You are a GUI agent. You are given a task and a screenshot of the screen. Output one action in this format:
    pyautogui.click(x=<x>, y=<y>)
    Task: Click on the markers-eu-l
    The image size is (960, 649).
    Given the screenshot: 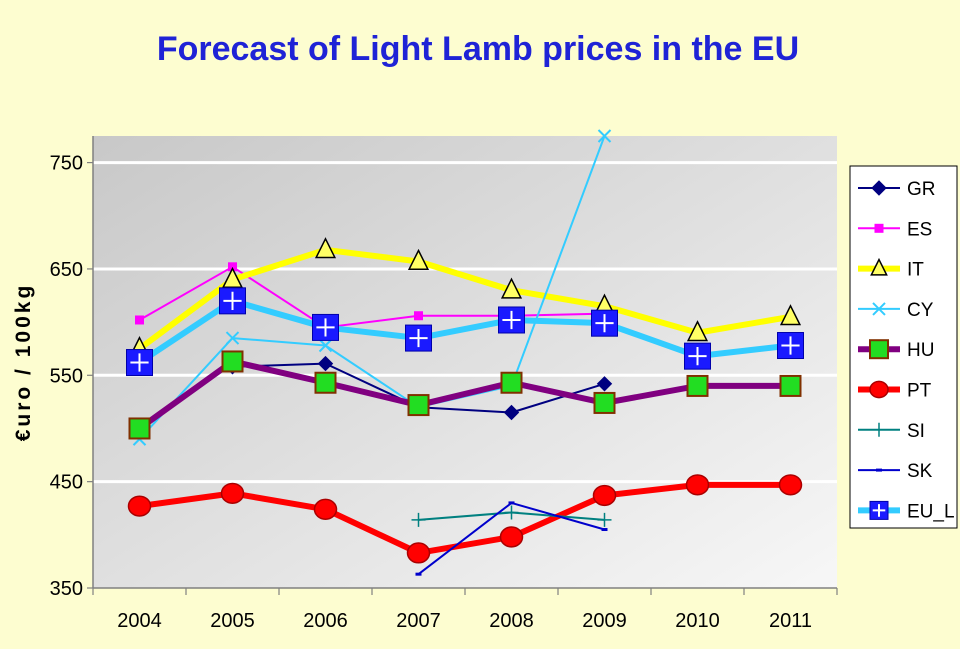 What is the action you would take?
    pyautogui.click(x=465, y=332)
    